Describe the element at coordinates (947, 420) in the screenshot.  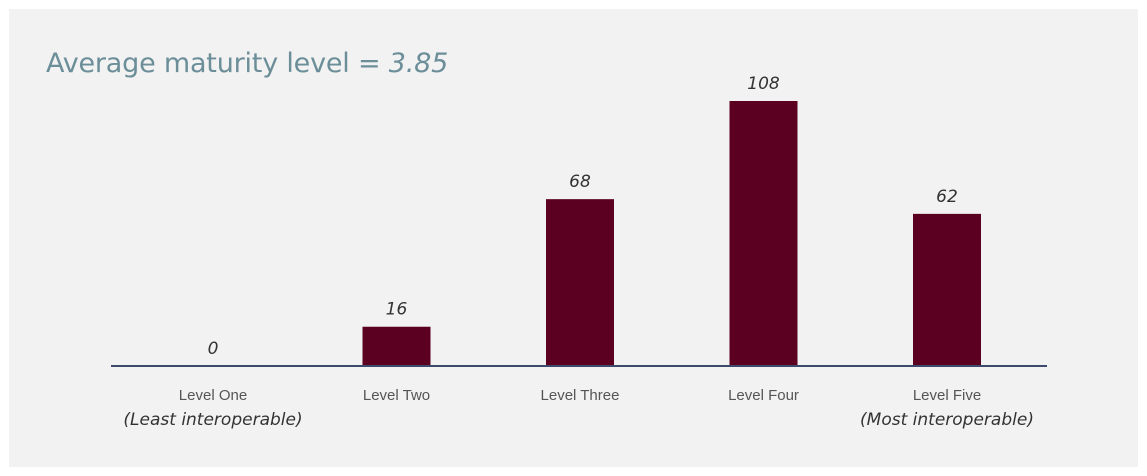
I see `x-sublabel-5: (Most interoperable)` at that location.